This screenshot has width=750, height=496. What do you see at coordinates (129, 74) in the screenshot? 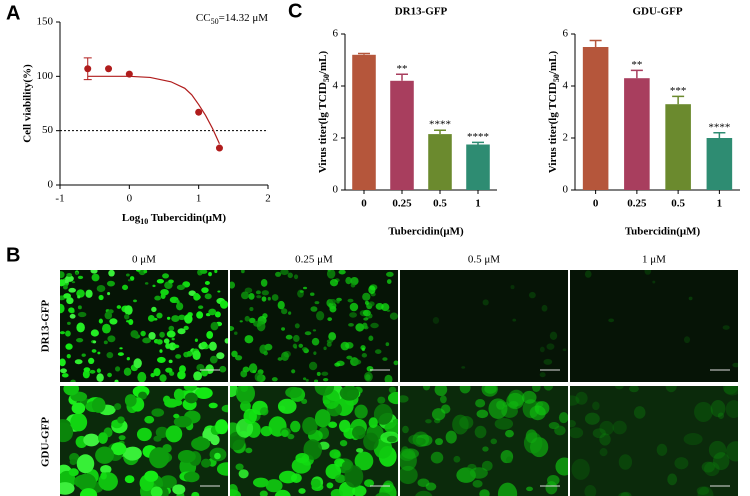
I see `point` at bounding box center [129, 74].